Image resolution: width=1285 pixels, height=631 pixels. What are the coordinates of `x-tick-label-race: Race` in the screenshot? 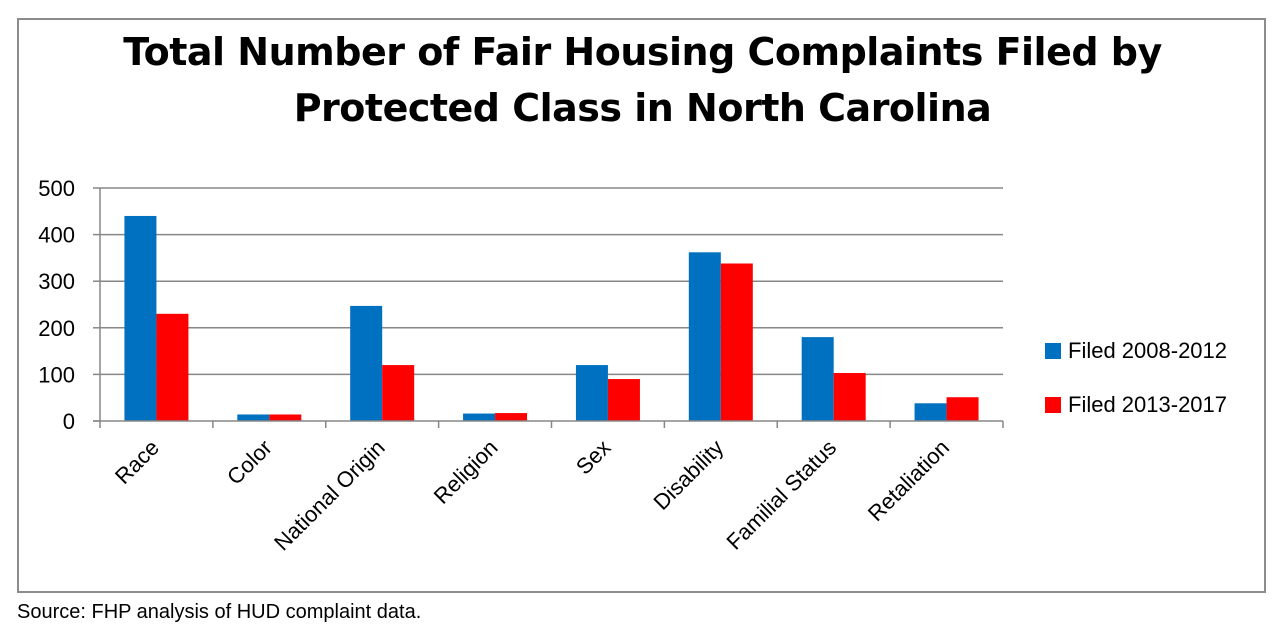 It's located at (137, 462).